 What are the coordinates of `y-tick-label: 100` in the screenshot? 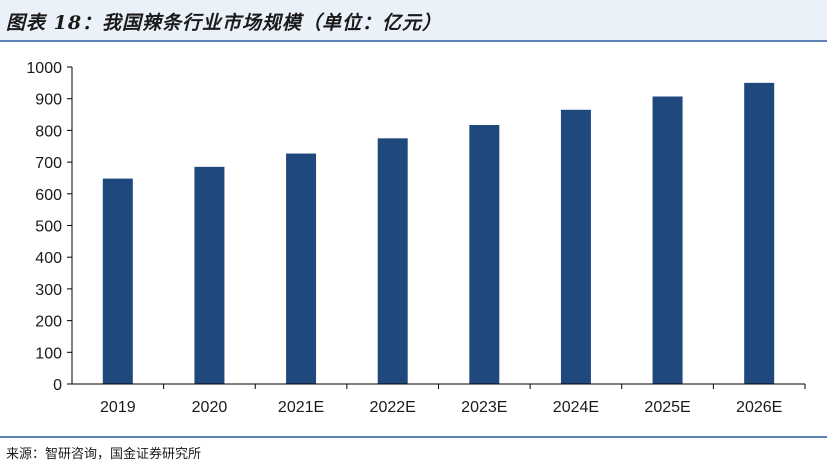 It's located at (48, 353).